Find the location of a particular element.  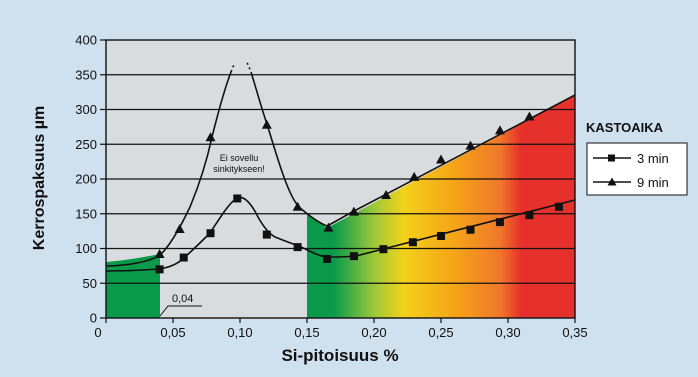

legend-title: KASTOAIKA is located at coordinates (625, 127).